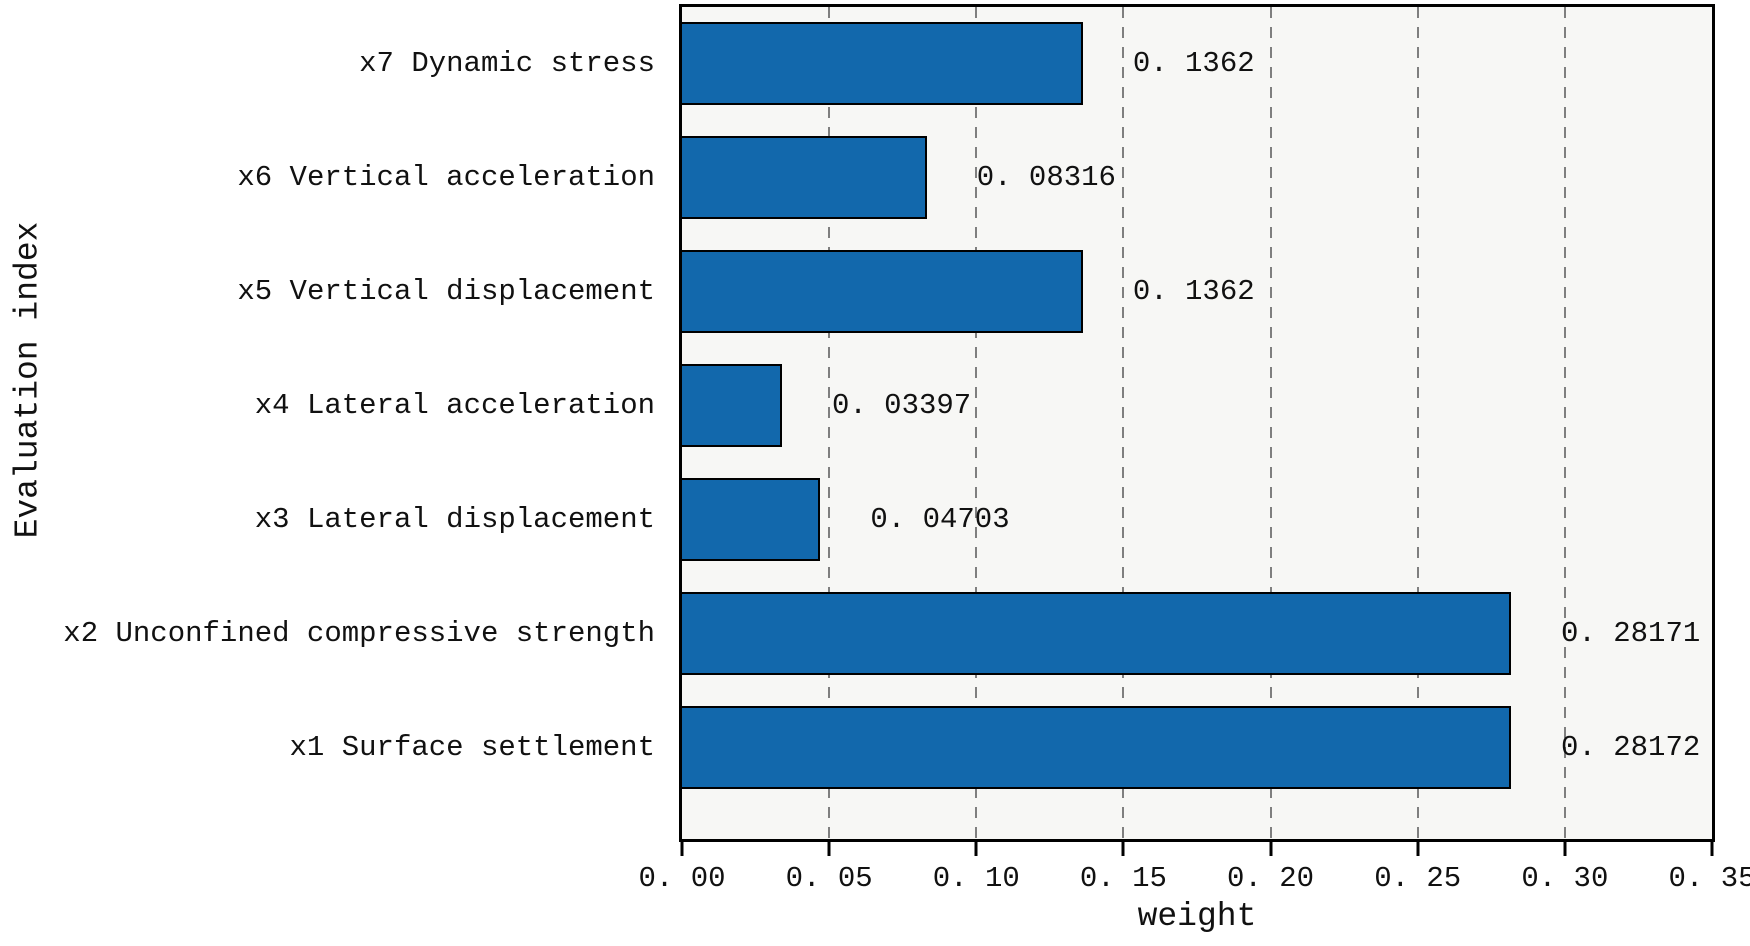  What do you see at coordinates (940, 519) in the screenshot?
I see `bar-value-label: 0. 04703` at bounding box center [940, 519].